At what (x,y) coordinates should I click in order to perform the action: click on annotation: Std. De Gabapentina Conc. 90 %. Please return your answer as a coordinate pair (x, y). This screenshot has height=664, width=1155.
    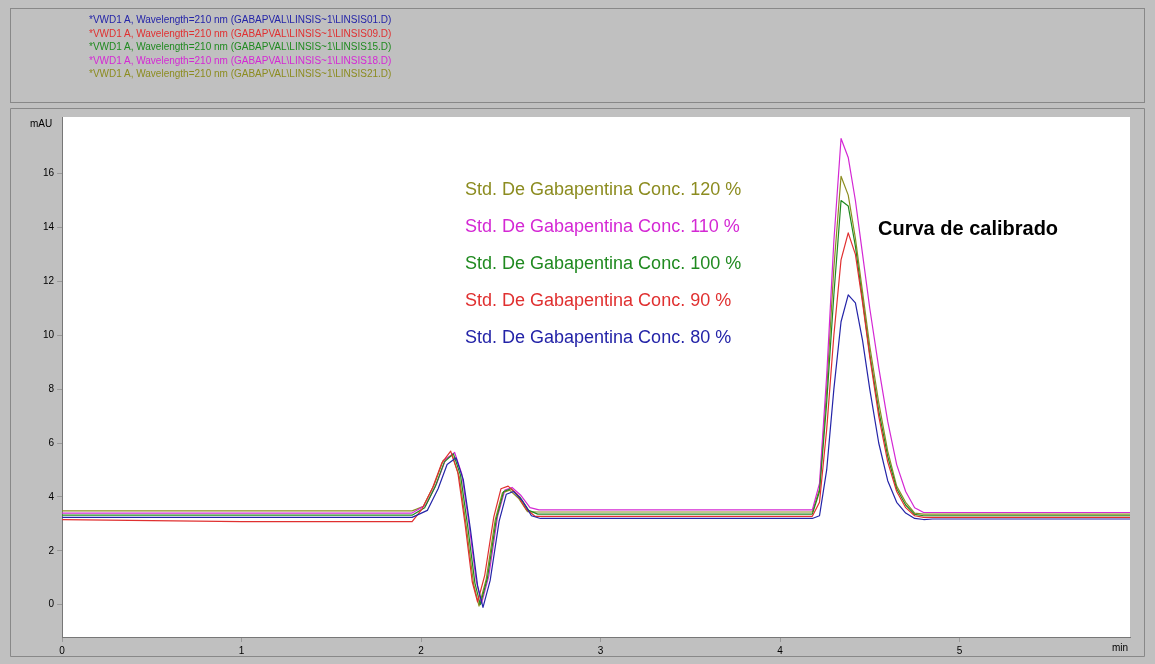
    Looking at the image, I should click on (598, 299).